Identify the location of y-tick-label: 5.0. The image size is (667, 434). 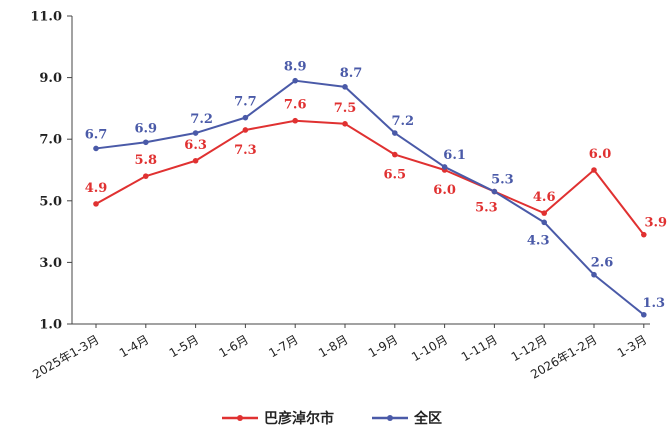
(50, 201).